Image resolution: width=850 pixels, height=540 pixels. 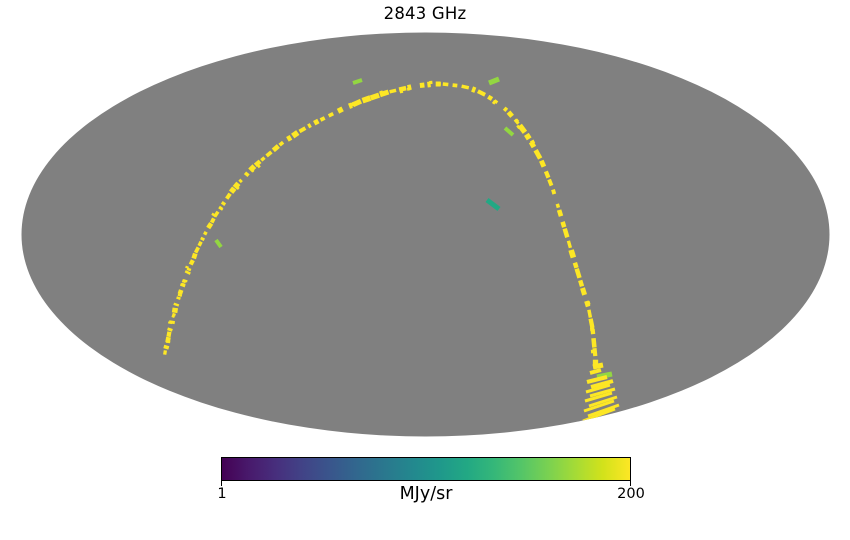 I want to click on colorbar-min-label: 1, so click(x=222, y=494).